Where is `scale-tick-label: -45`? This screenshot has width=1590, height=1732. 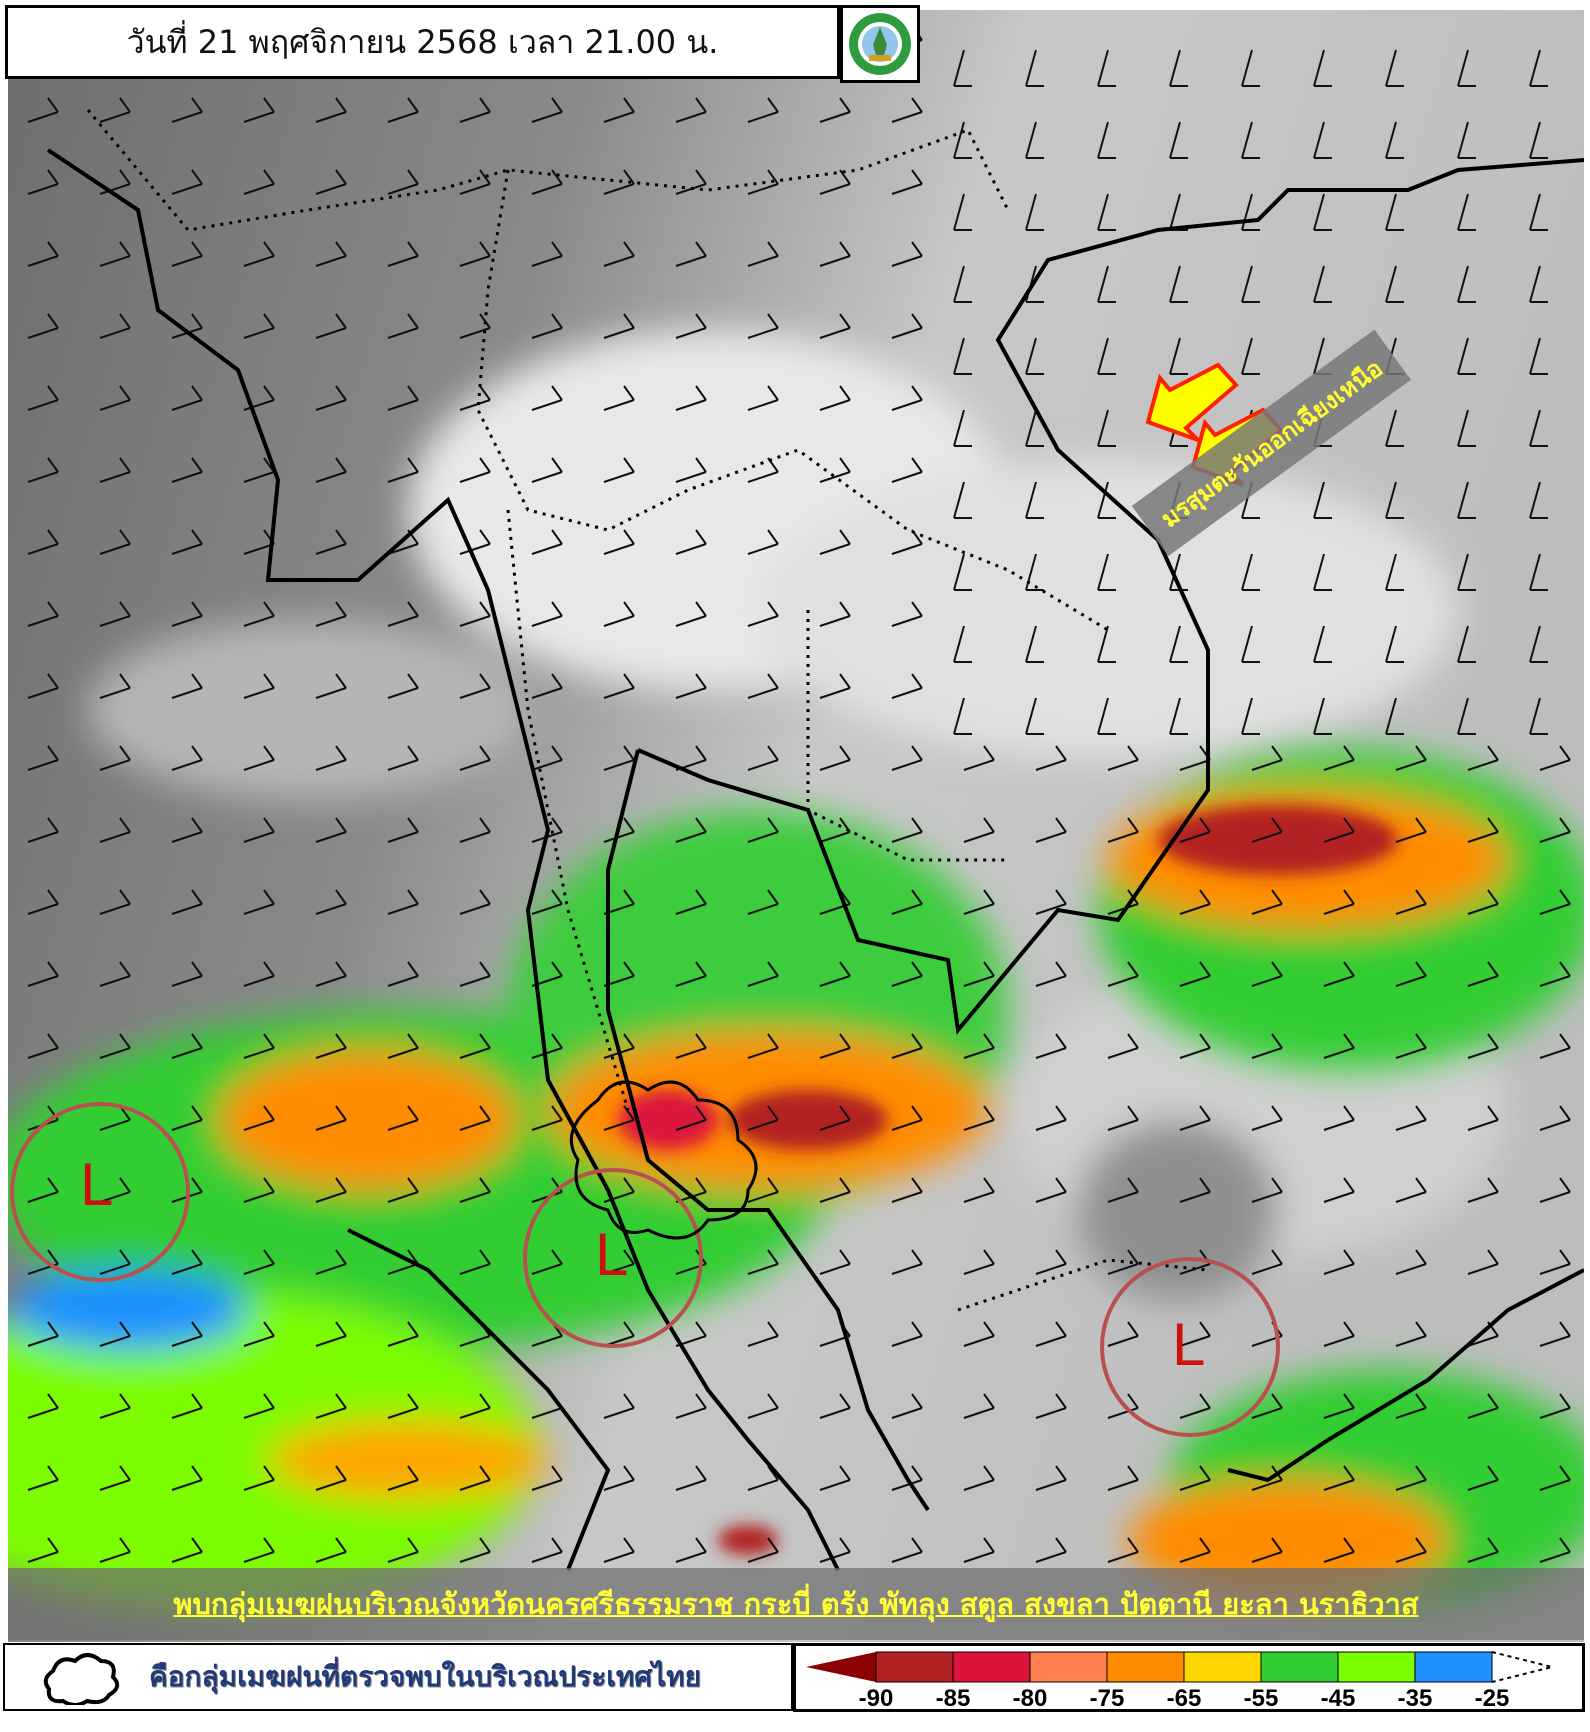 scale-tick-label: -45 is located at coordinates (1338, 1697).